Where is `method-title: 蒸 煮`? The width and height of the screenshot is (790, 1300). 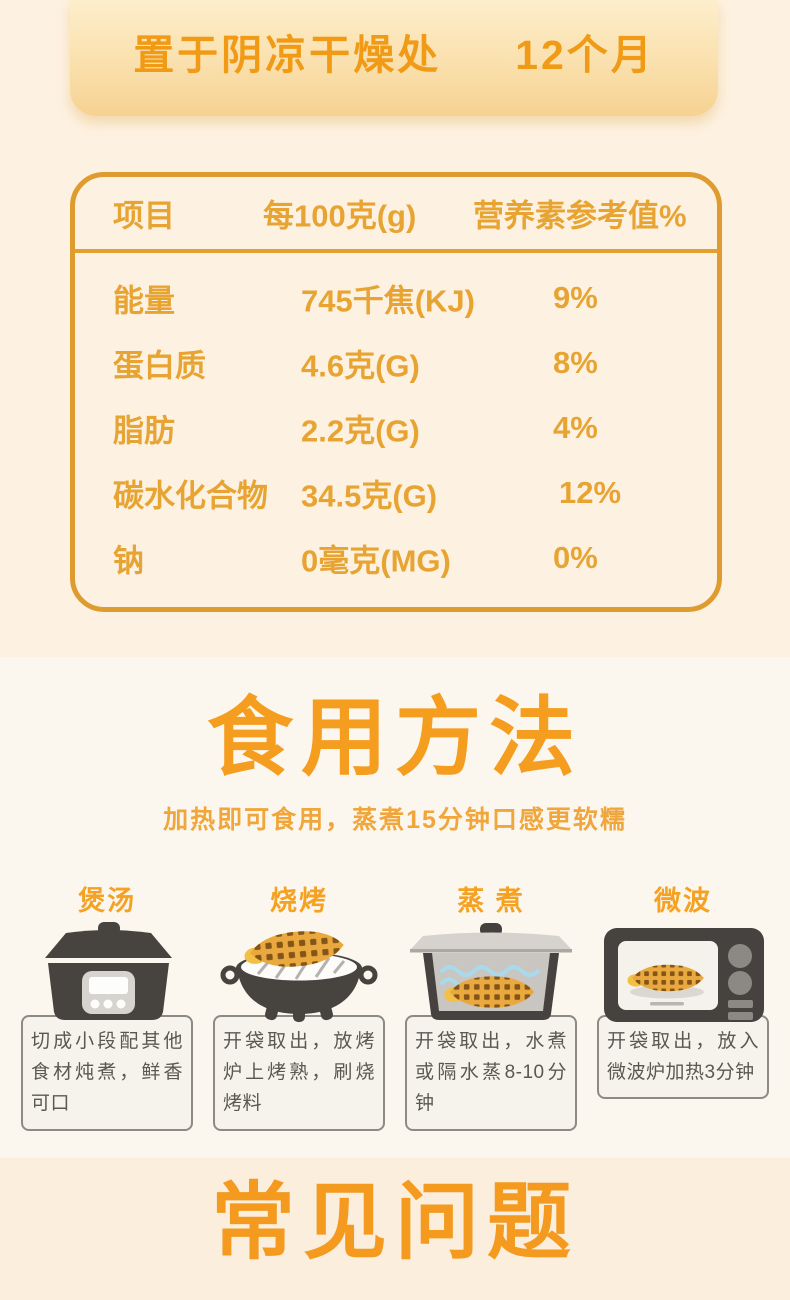 method-title: 蒸 煮 is located at coordinates (491, 900).